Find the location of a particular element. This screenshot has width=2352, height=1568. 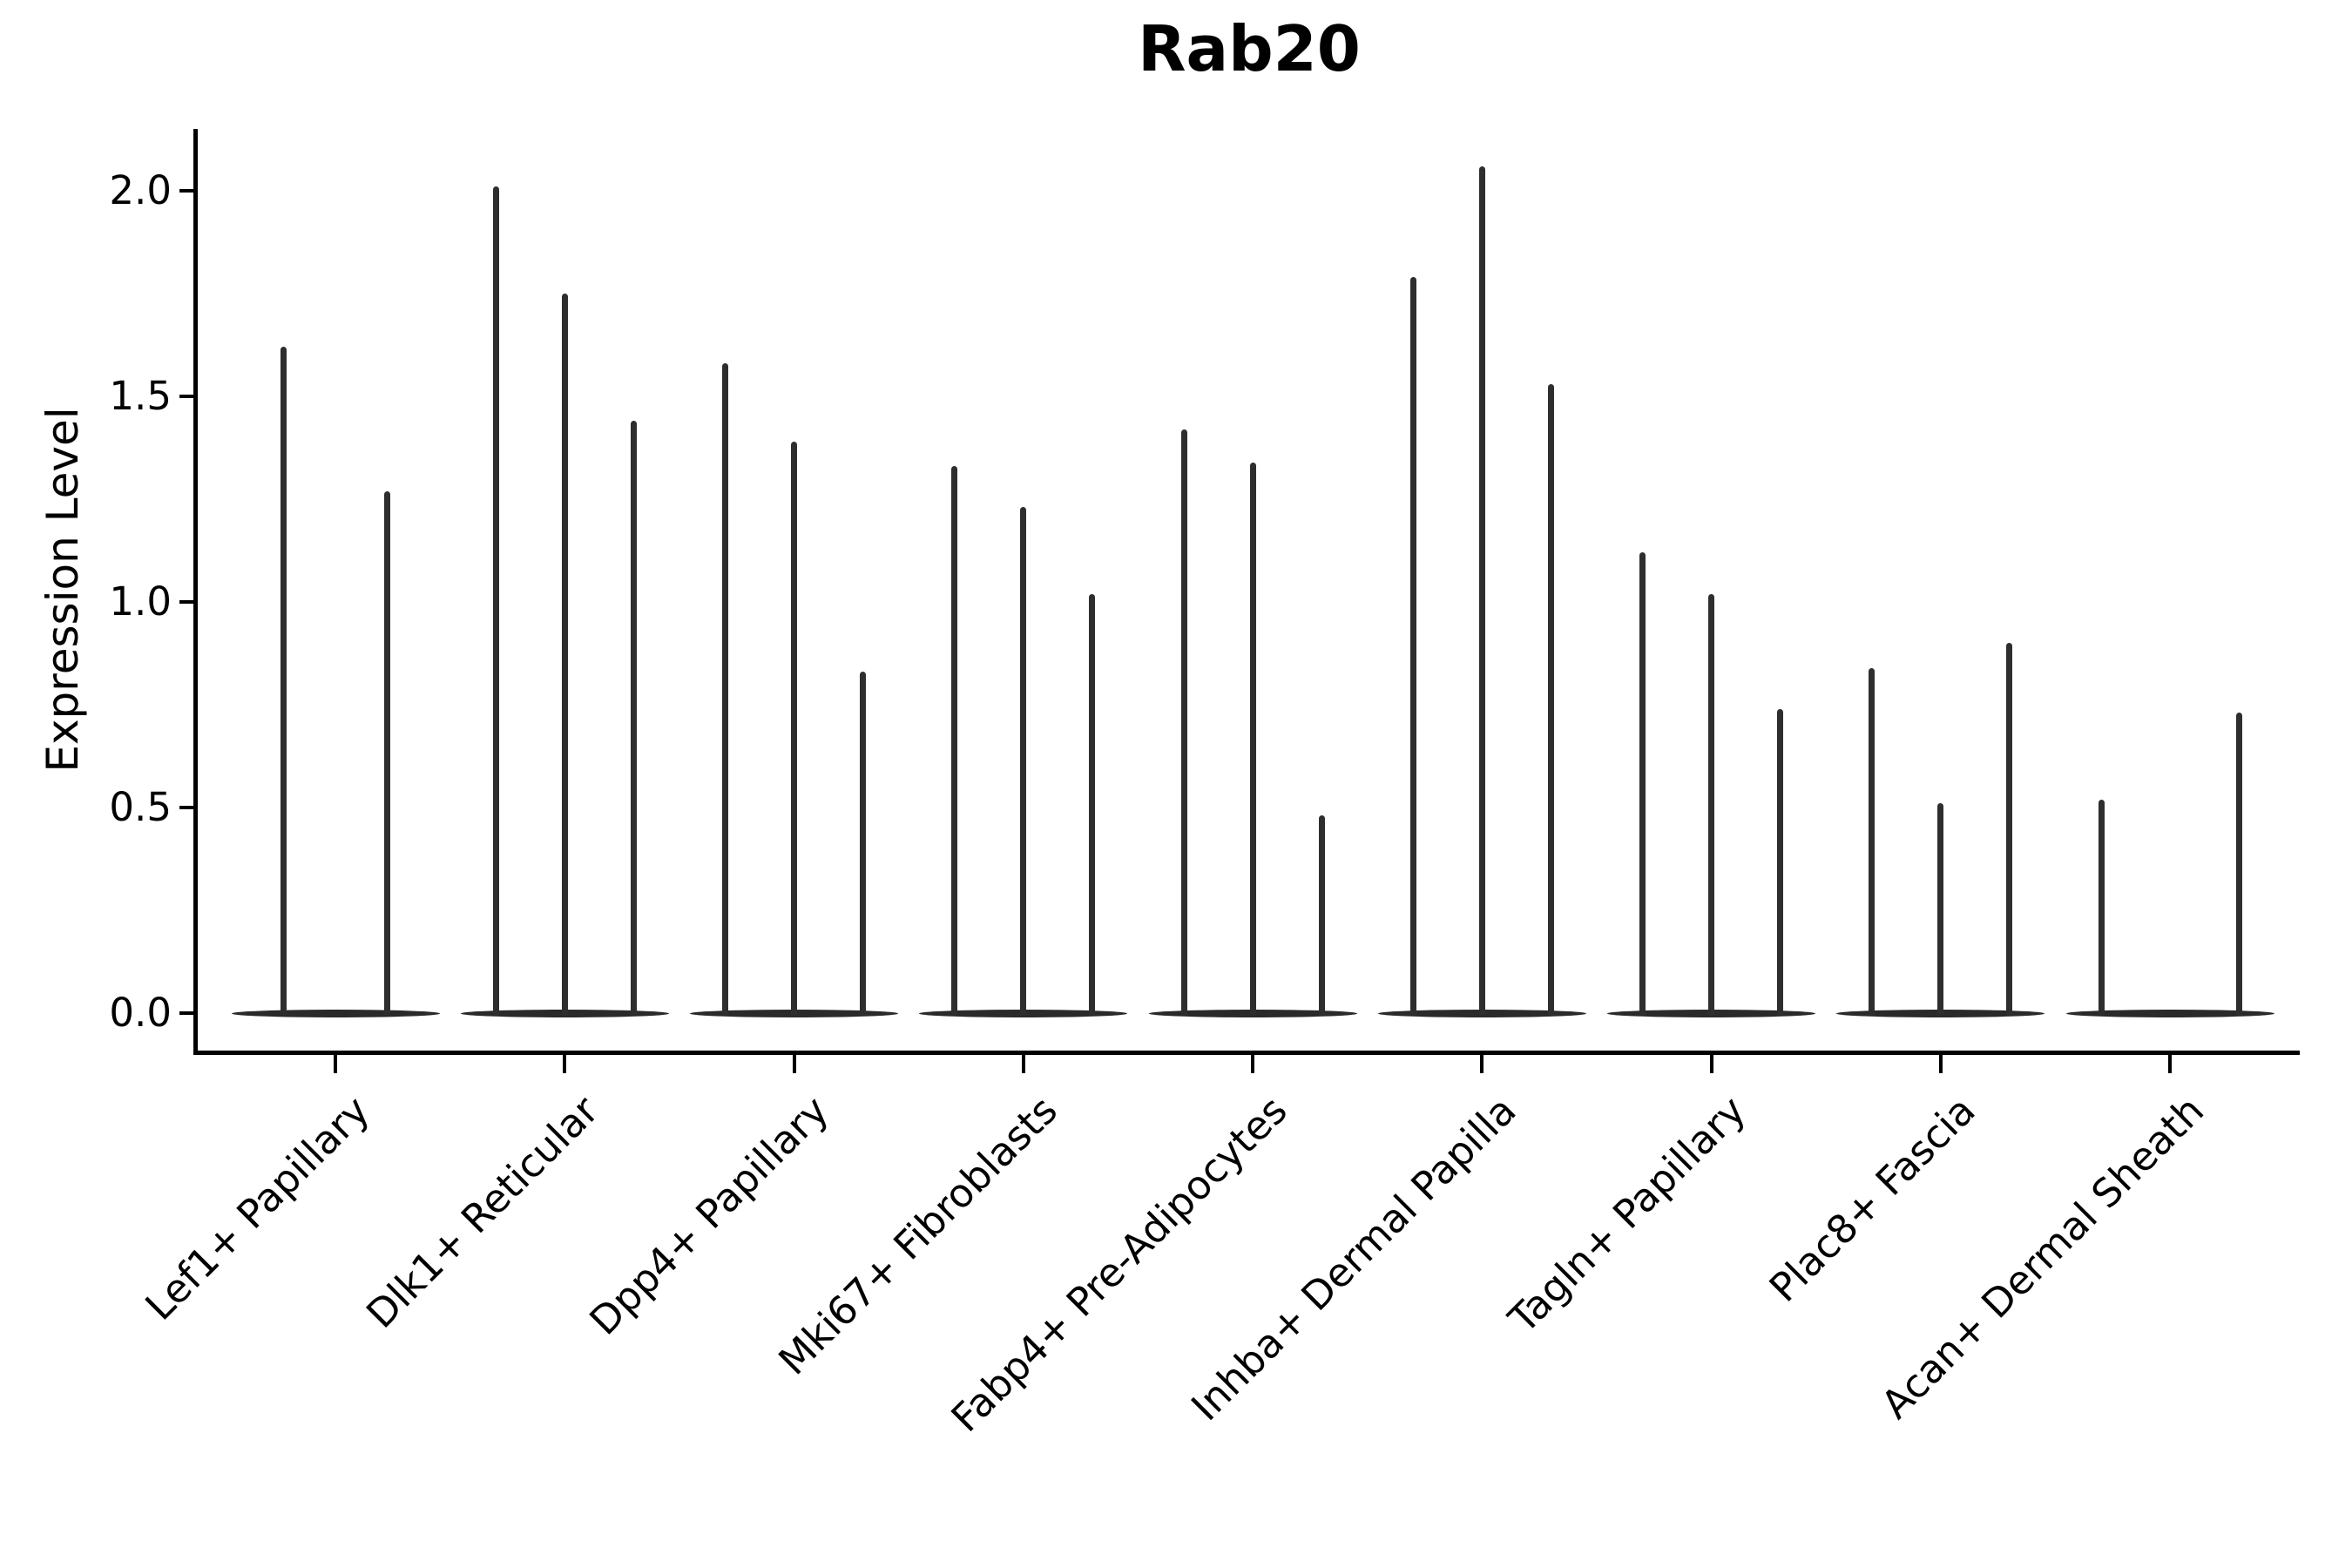

x-tick-label: Tagln+ Papillary is located at coordinates (1626, 1214).